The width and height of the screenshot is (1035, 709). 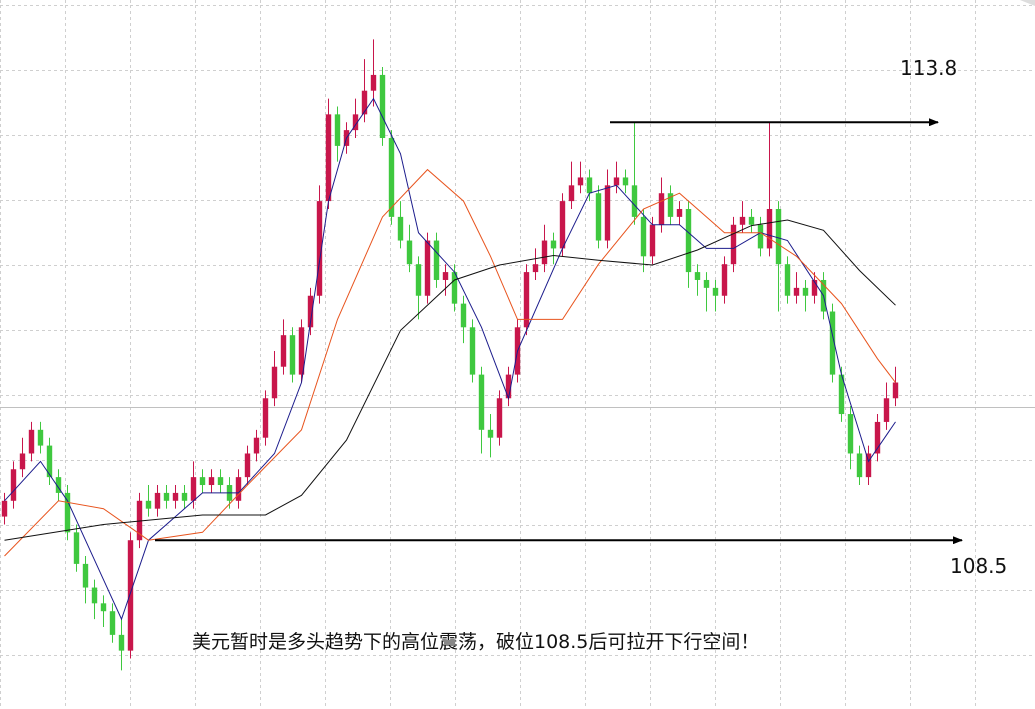 I want to click on level-label: 113.8, so click(x=928, y=68).